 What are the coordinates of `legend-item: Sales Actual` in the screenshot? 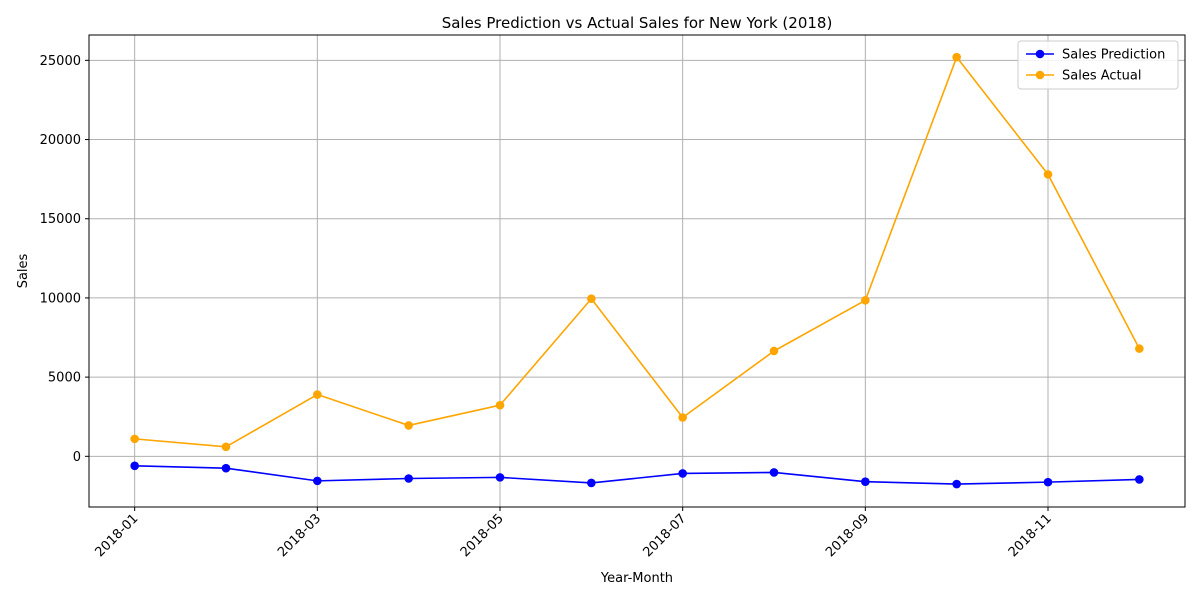 It's located at (1083, 76).